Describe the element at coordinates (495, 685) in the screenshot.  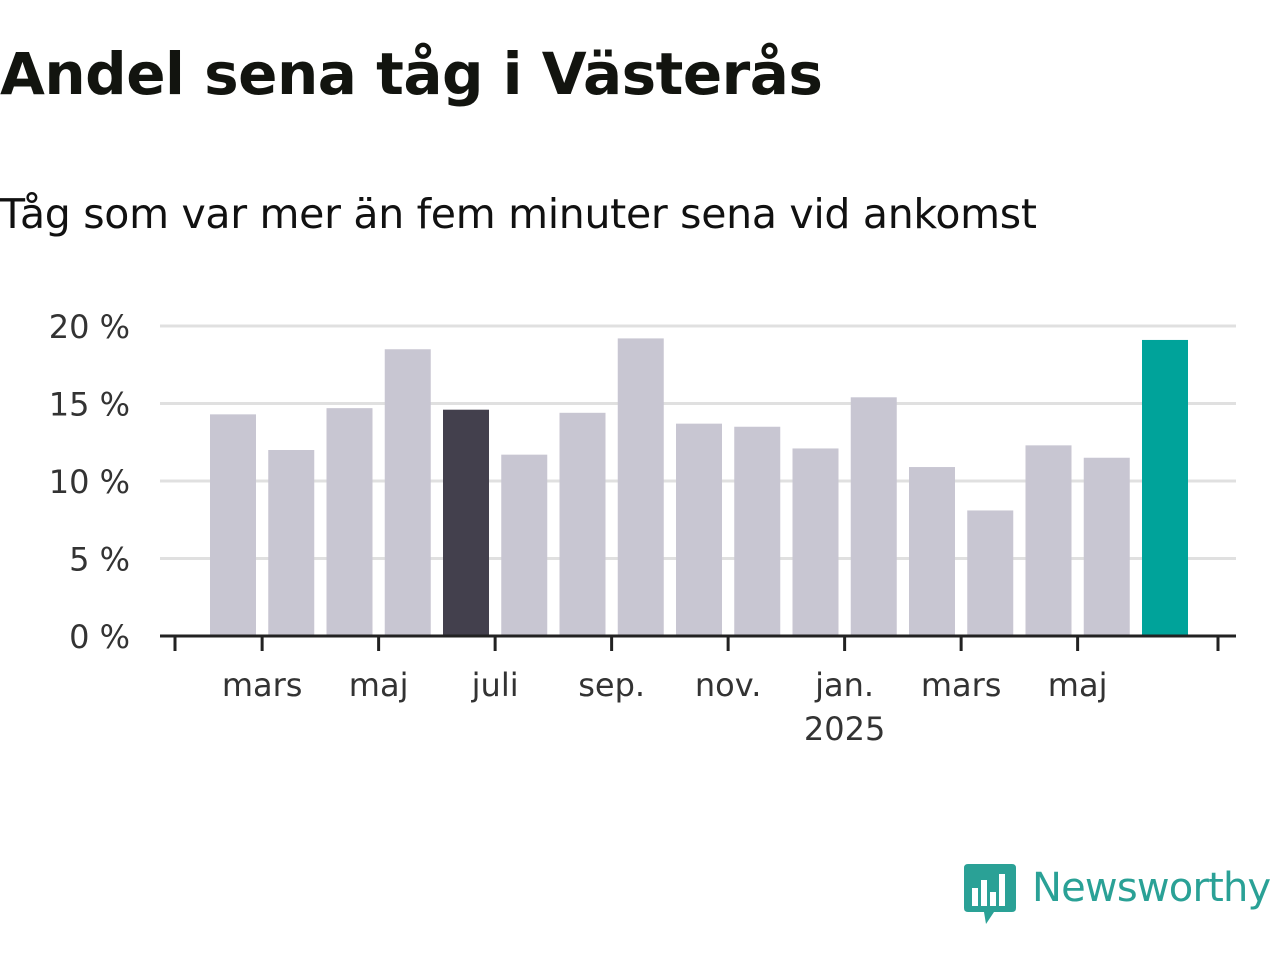
I see `x-tick-label: juli` at that location.